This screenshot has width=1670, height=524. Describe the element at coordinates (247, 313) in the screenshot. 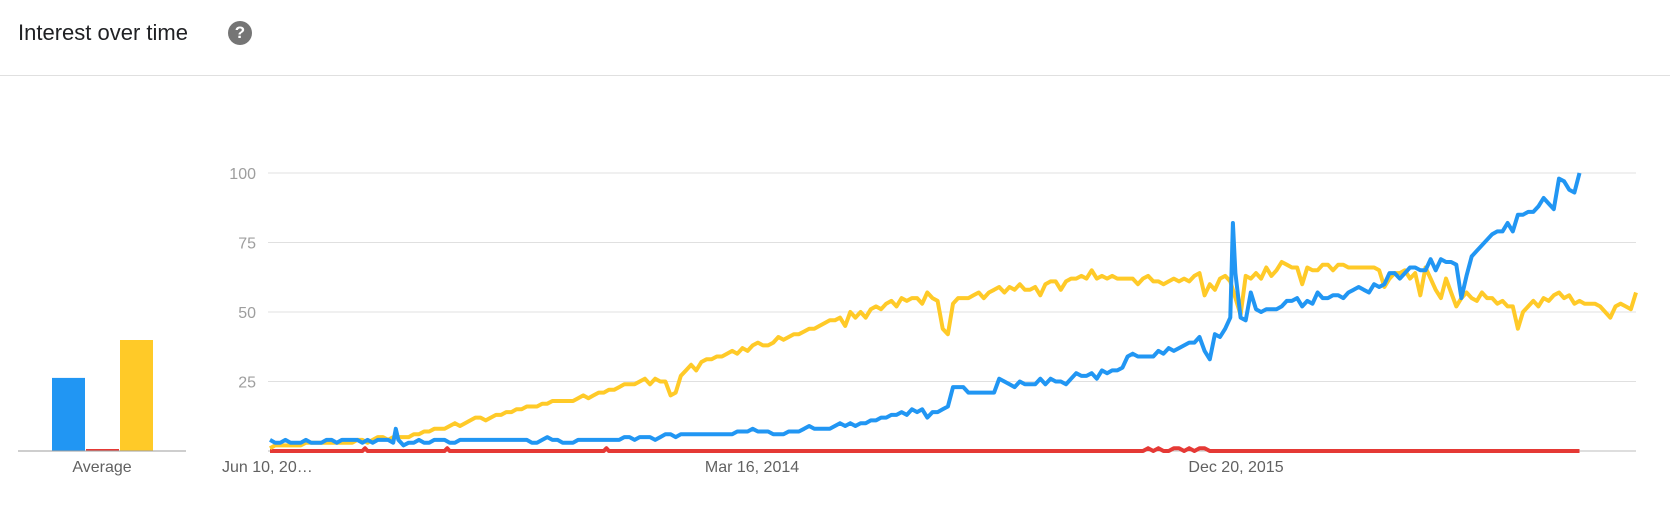

I see `y-tick-label-50: 50` at that location.